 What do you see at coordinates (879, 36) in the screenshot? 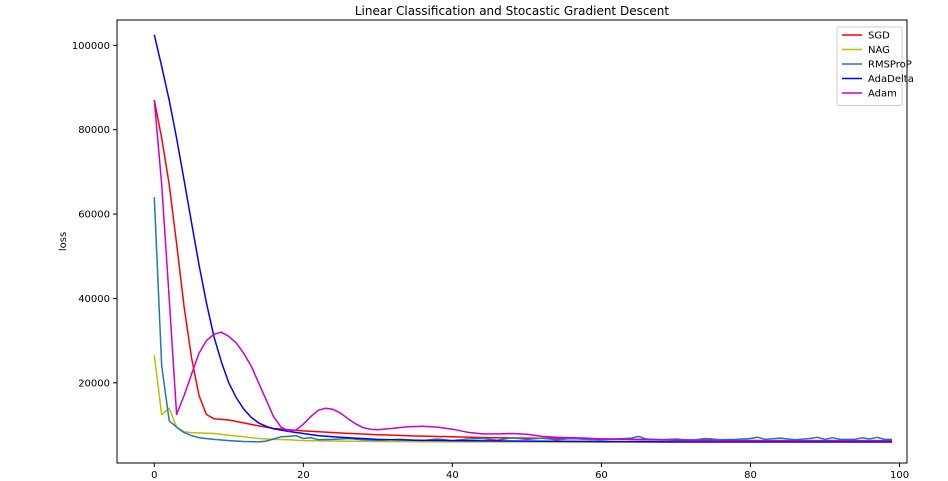
I see `legend-label-sgd: SGD` at bounding box center [879, 36].